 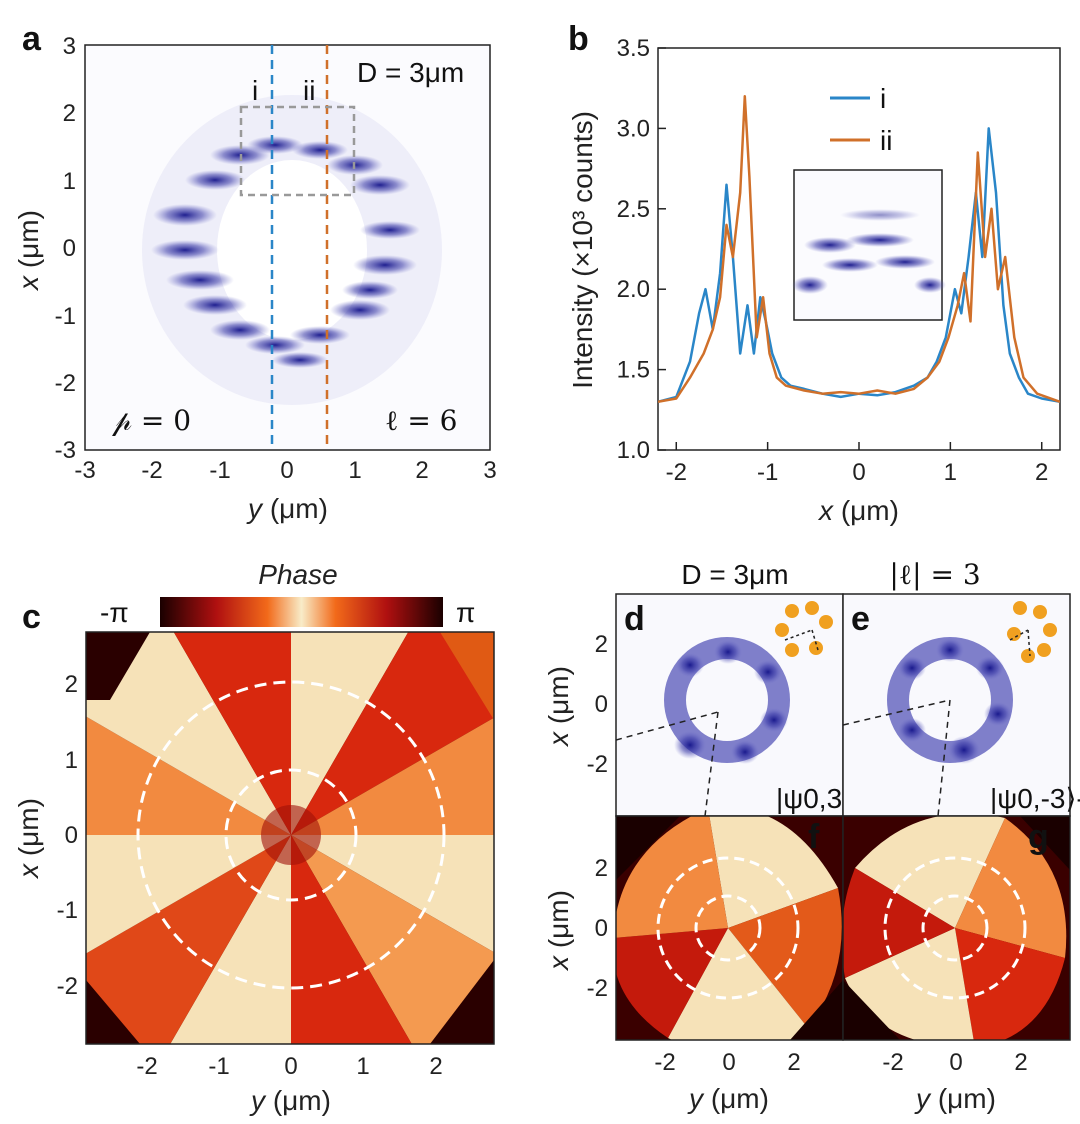 I want to click on panel-f-inner-ring, so click(x=728, y=928).